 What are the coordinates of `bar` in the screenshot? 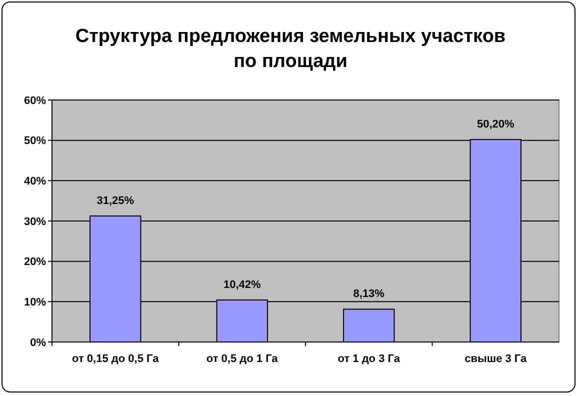 It's located at (369, 325).